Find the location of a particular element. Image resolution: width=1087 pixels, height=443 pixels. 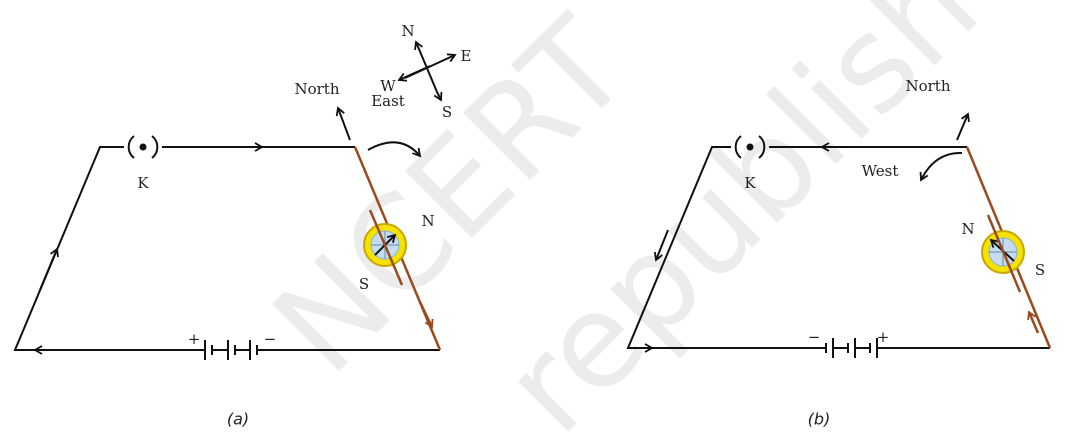

caption: (b) is located at coordinates (819, 419).